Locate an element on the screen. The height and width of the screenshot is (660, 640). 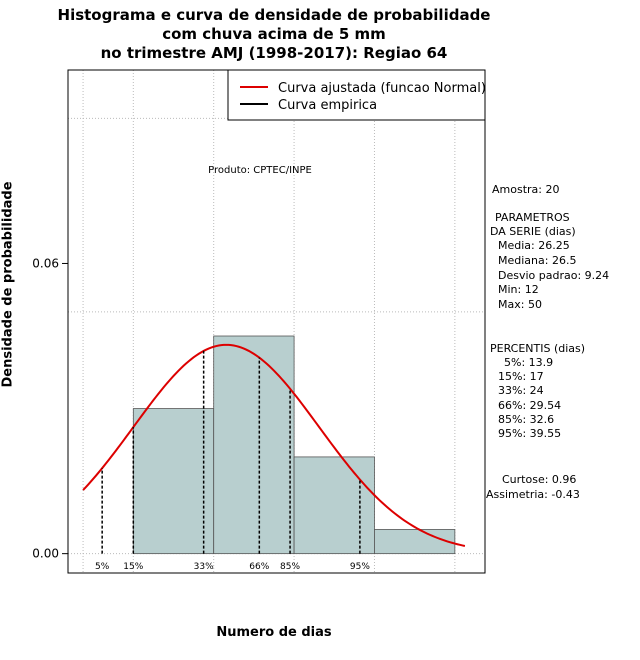
y-axis-label: Densidade de probabilidade is located at coordinates (8, 284).